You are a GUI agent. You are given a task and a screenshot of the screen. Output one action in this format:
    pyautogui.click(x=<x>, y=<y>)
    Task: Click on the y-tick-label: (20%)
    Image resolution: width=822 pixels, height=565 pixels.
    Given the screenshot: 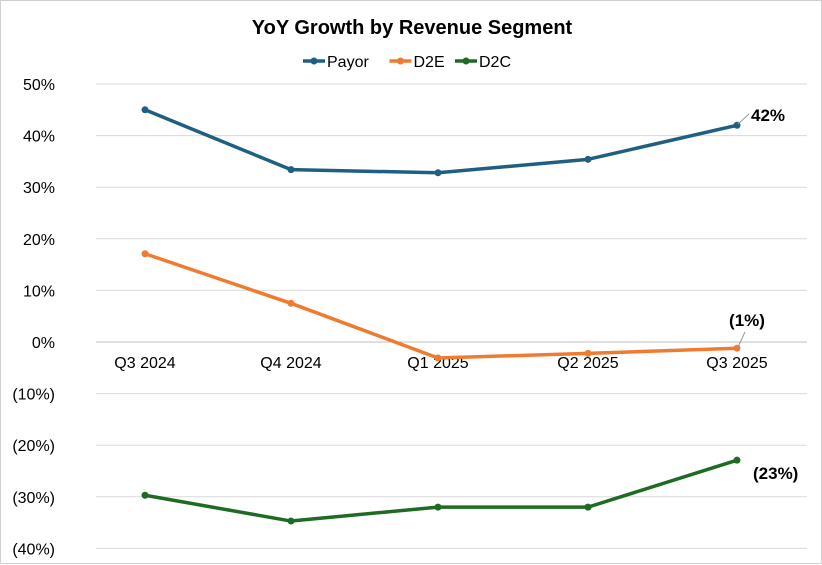 What is the action you would take?
    pyautogui.click(x=33, y=446)
    